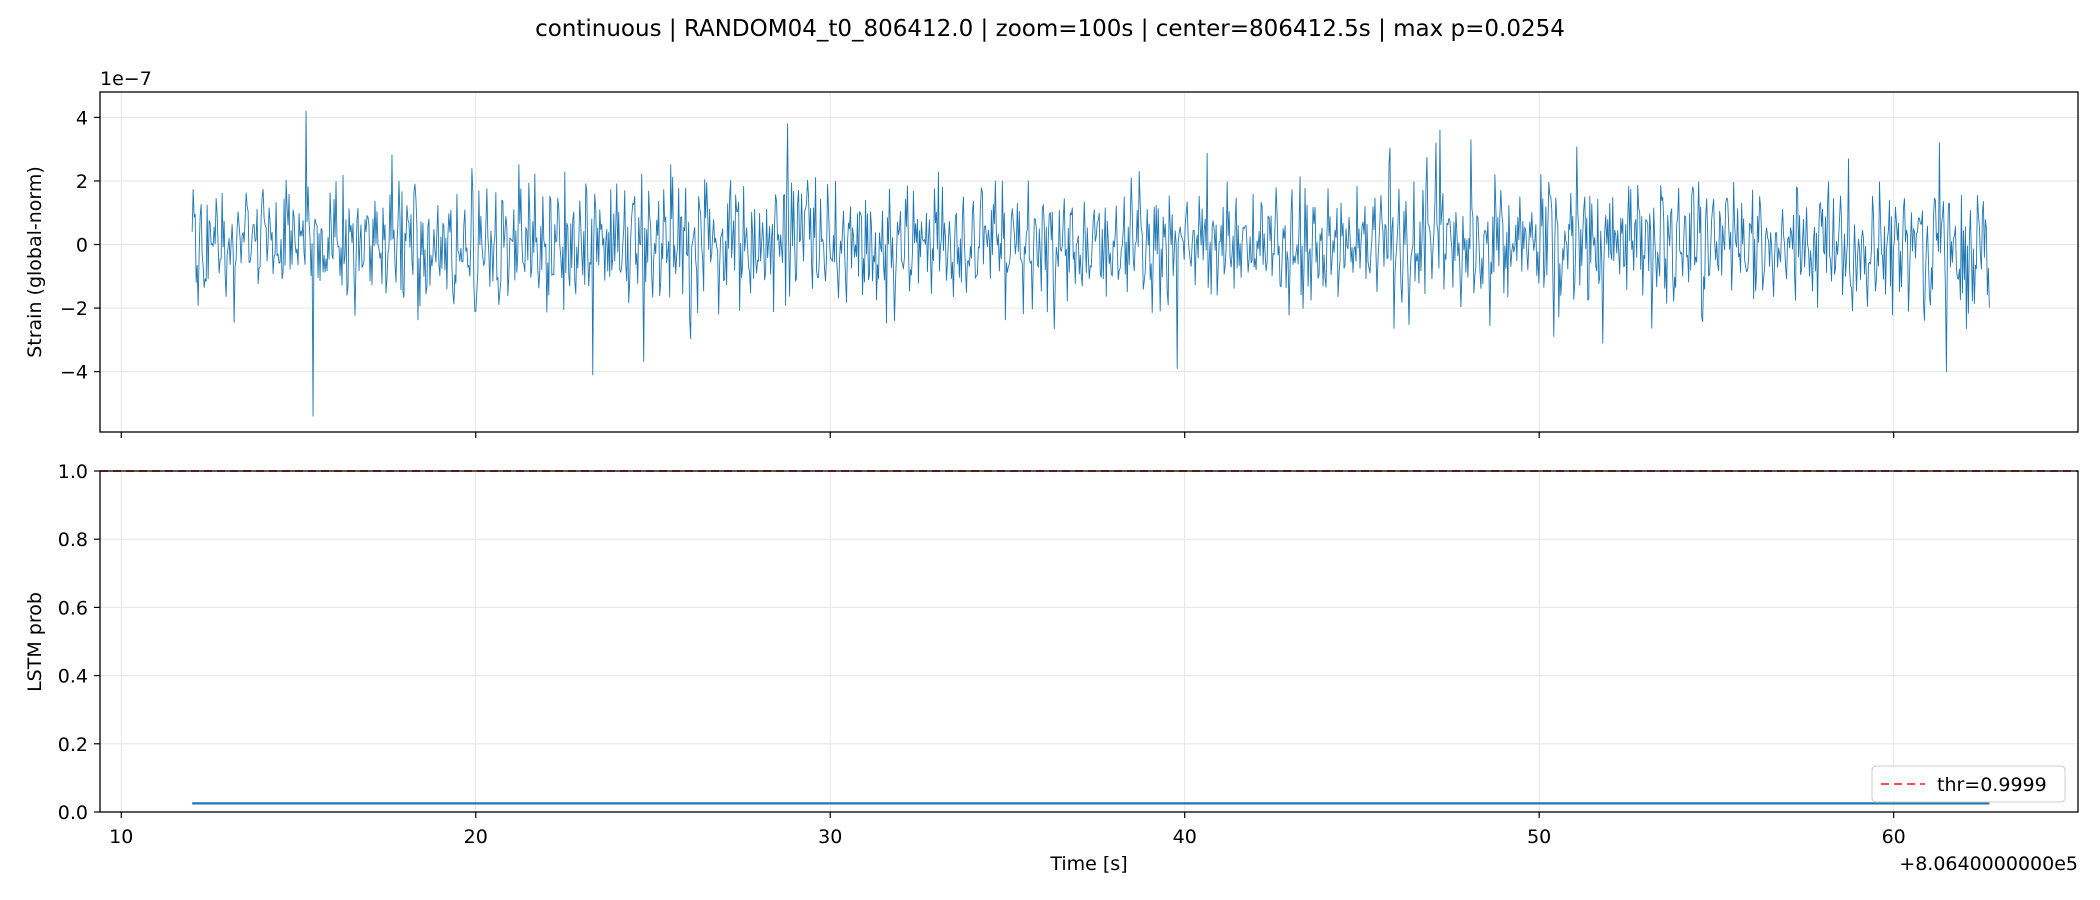 The height and width of the screenshot is (900, 2100). Describe the element at coordinates (82, 118) in the screenshot. I see `y-tick-label: 4` at that location.